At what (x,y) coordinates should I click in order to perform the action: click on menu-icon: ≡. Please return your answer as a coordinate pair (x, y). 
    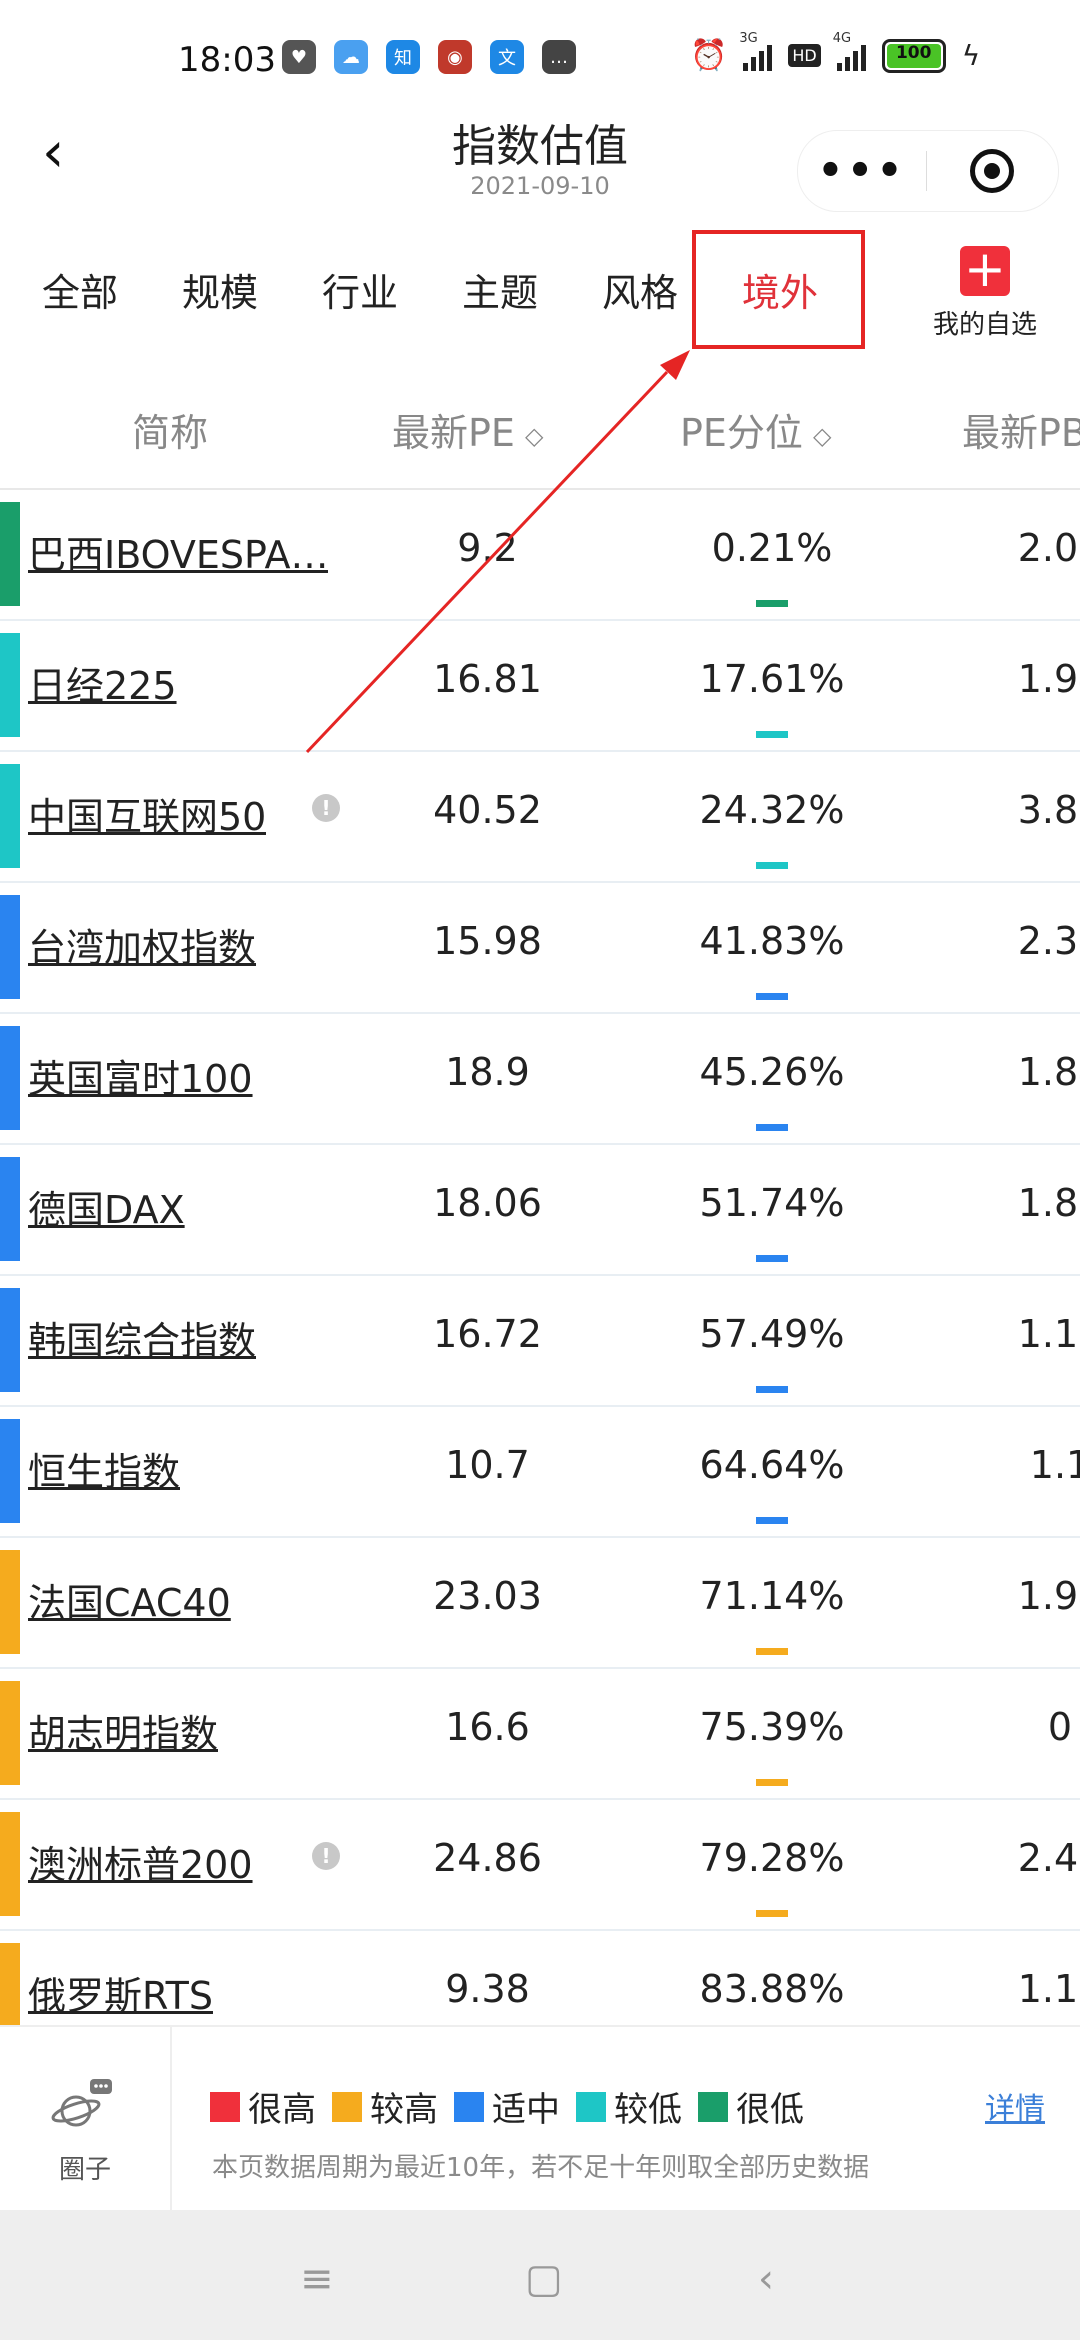
    Looking at the image, I should click on (317, 2279).